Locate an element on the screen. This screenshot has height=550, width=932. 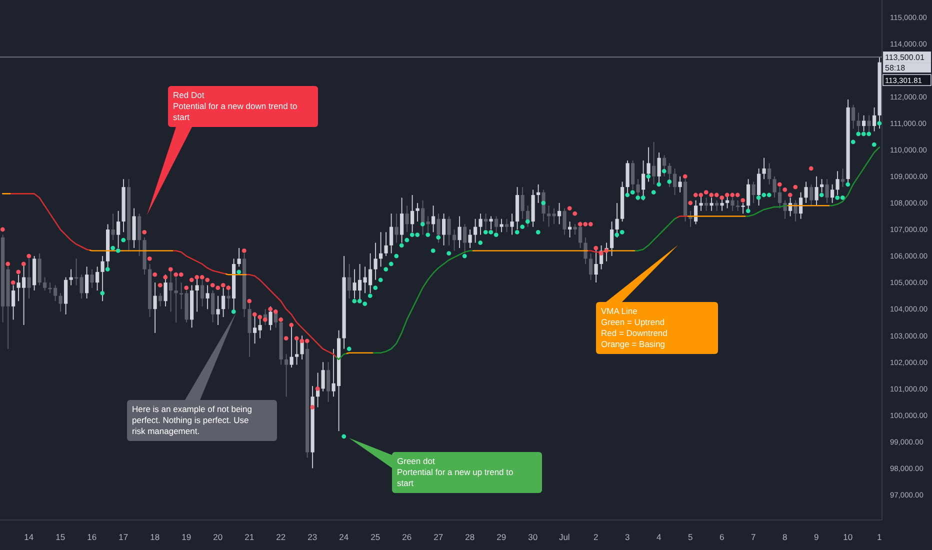
annotation: Here is an example of not being perfect. Nothing is perfect. Use risk management. is located at coordinates (192, 420).